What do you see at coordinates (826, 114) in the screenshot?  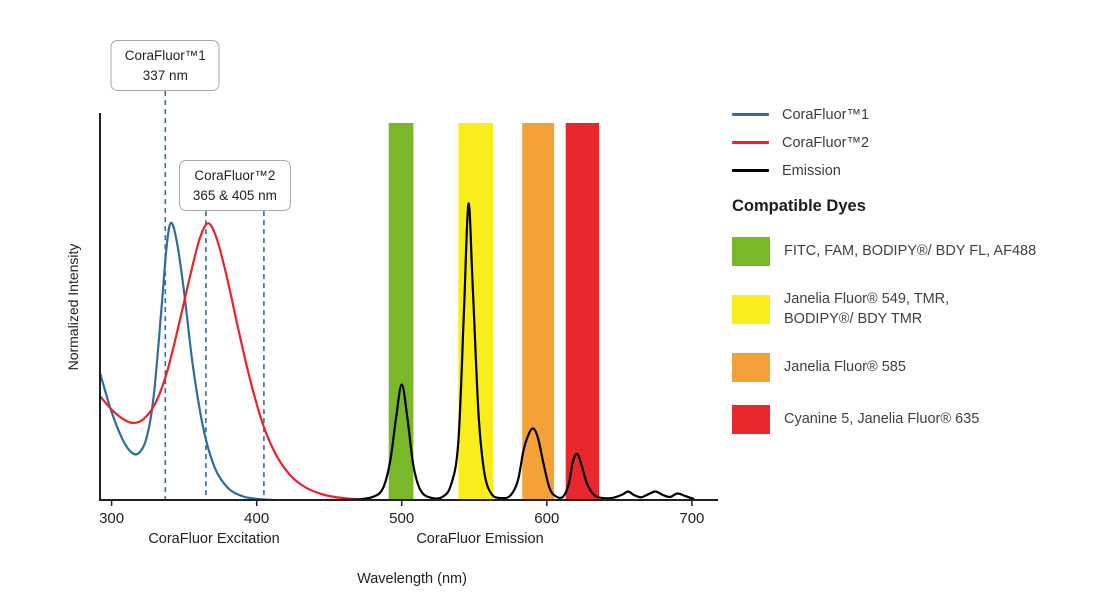 I see `legend-label: CoraFluor™1` at bounding box center [826, 114].